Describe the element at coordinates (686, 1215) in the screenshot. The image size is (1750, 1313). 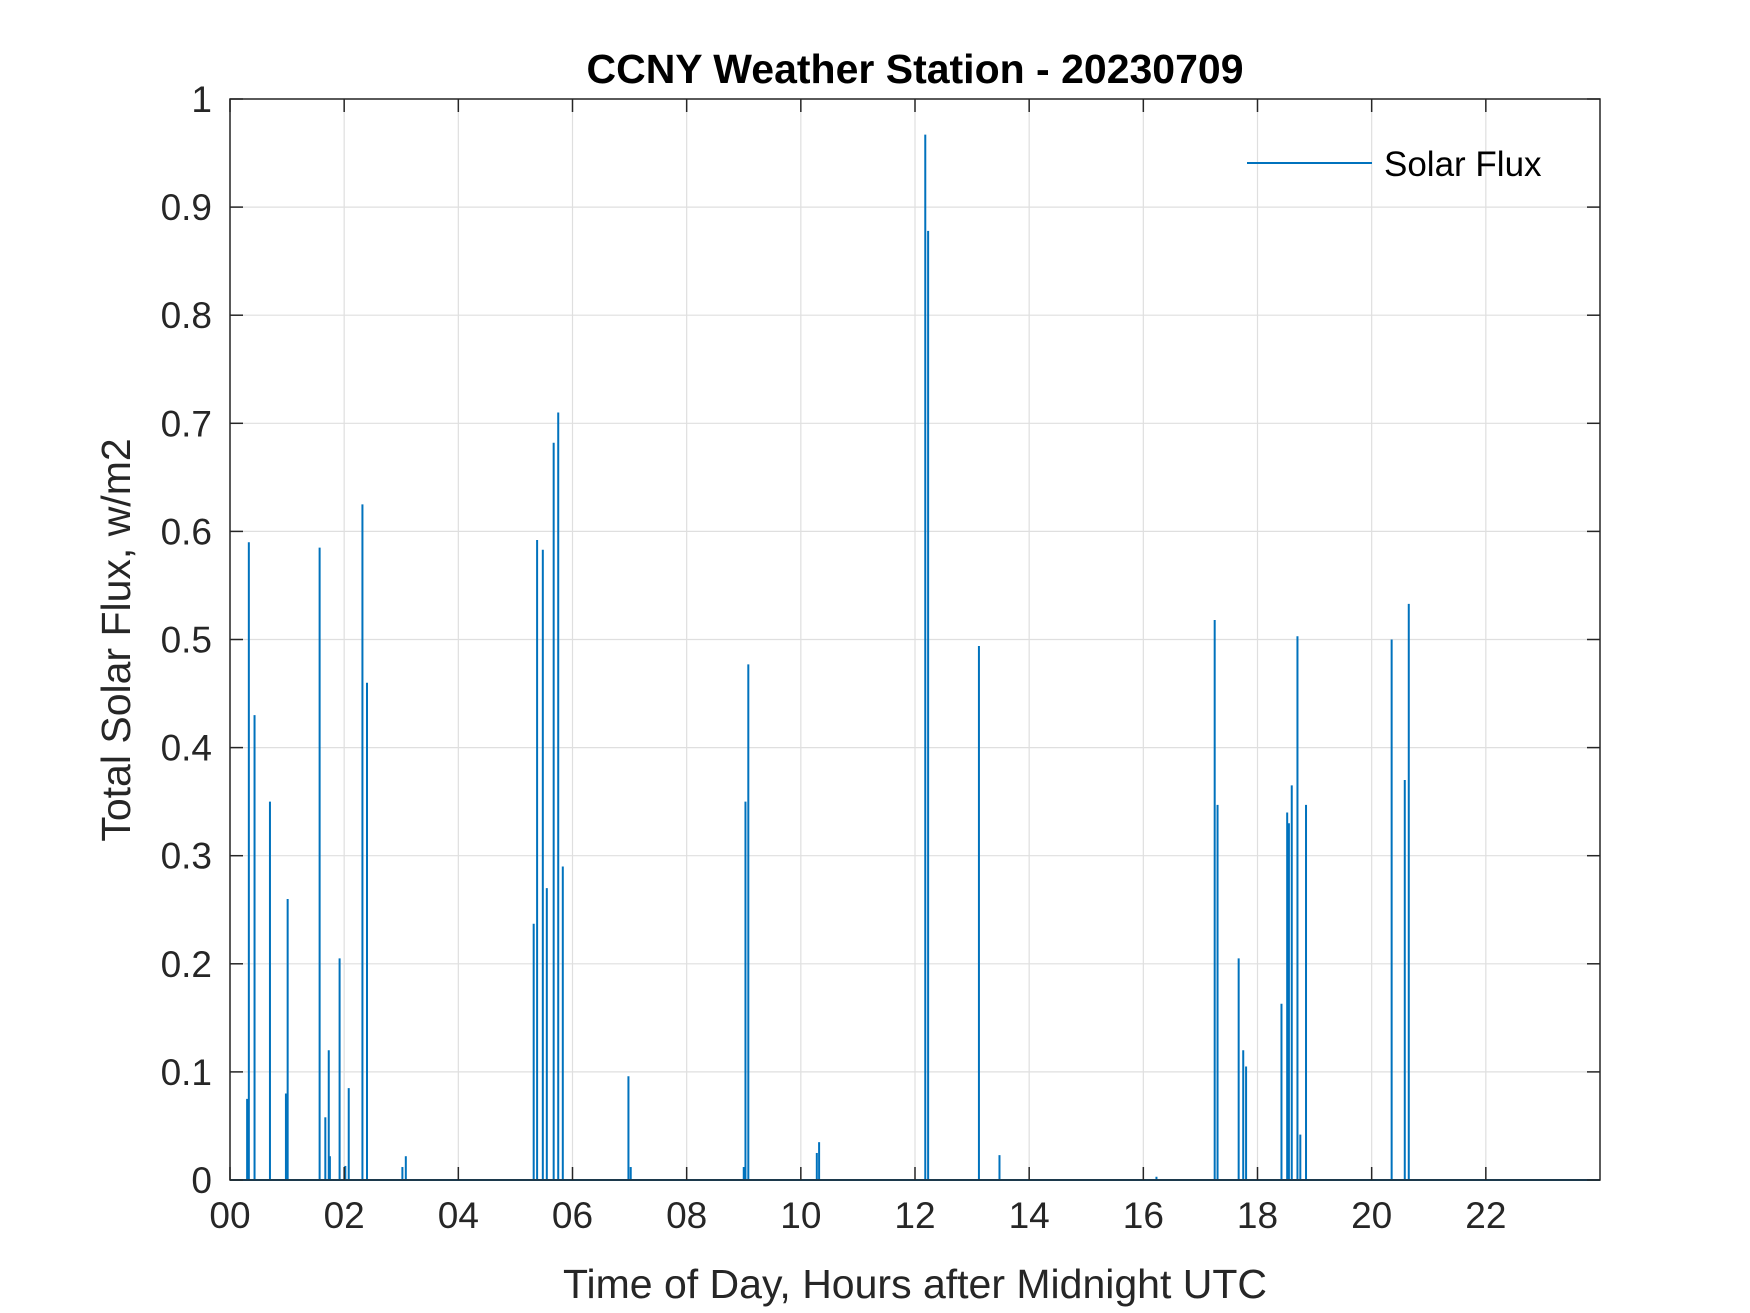
I see `x-tick-label: 08` at that location.